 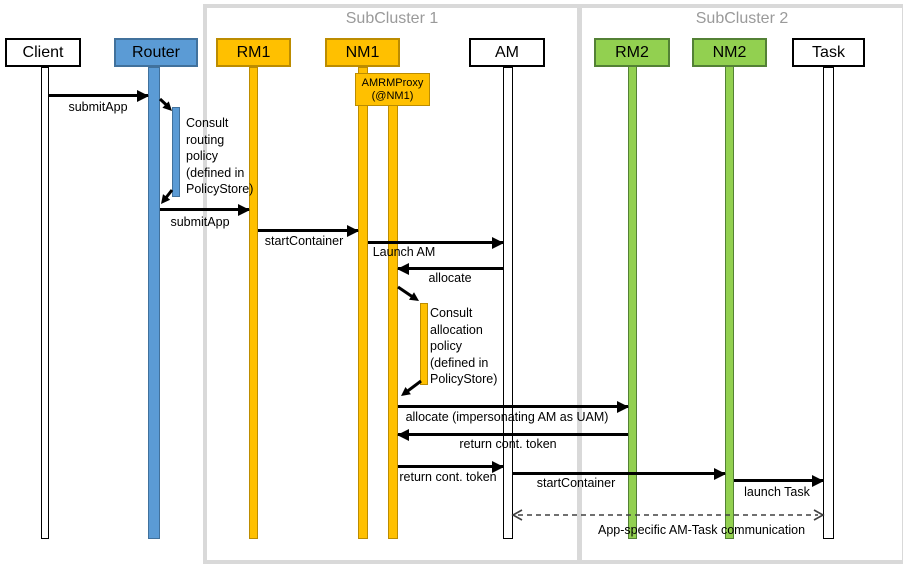 I want to click on self-call-arrow-router-return, so click(x=167, y=196).